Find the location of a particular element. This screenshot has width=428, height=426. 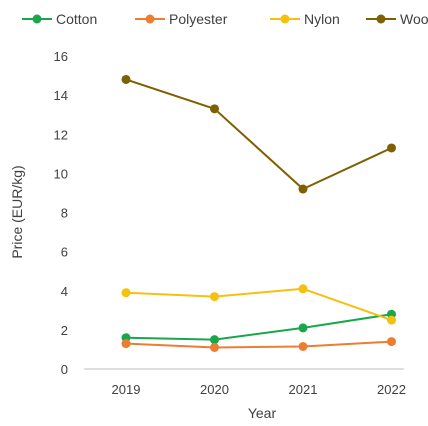

y-tick-label: 14 is located at coordinates (61, 95).